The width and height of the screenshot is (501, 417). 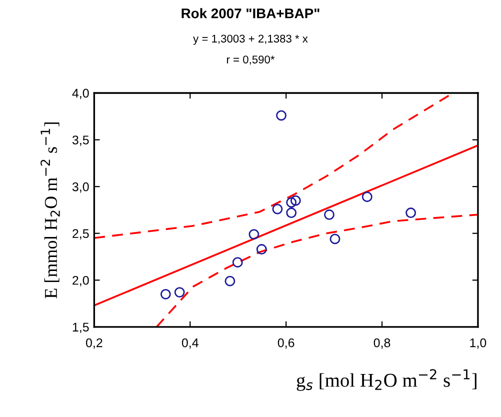 I want to click on y-tick-label: 2,5, so click(x=80, y=234).